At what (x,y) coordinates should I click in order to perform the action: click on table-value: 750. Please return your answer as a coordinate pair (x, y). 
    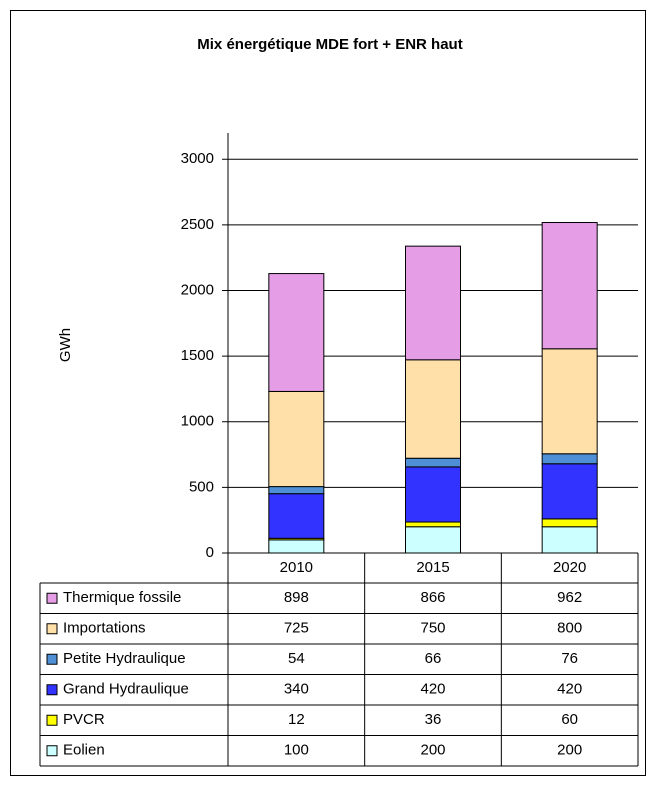
    Looking at the image, I should click on (432, 628).